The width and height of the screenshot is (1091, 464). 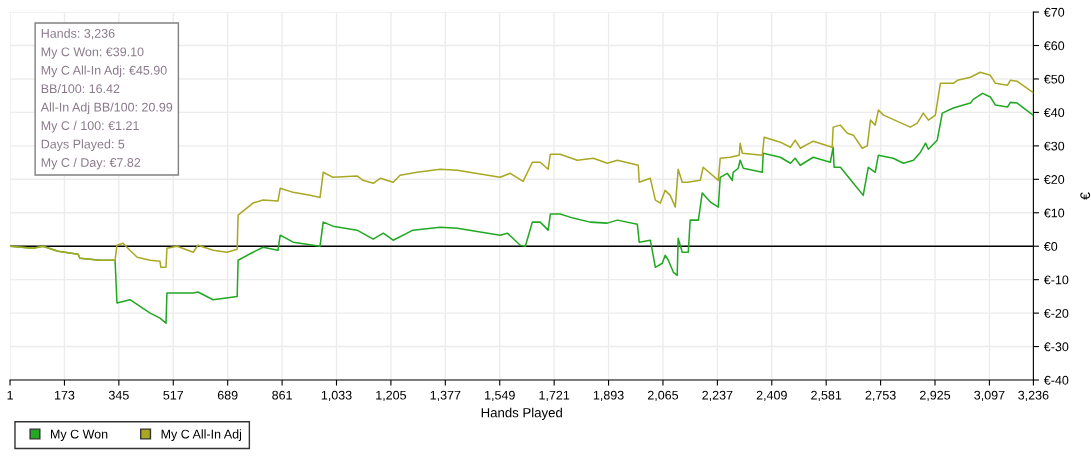 What do you see at coordinates (521, 413) in the screenshot?
I see `x-axis-title: Hands Played` at bounding box center [521, 413].